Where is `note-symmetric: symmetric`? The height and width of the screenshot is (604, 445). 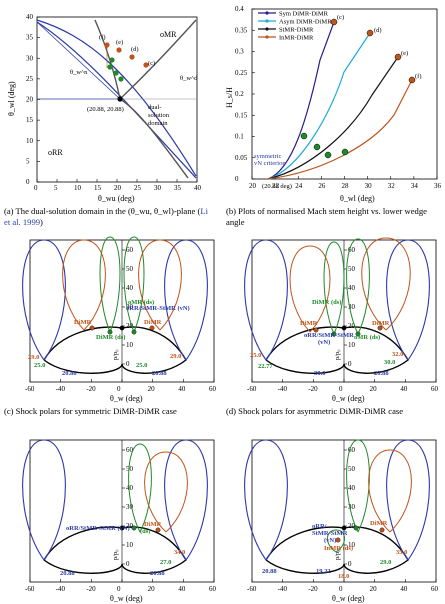 note-symmetric: symmetric is located at coordinates (268, 156).